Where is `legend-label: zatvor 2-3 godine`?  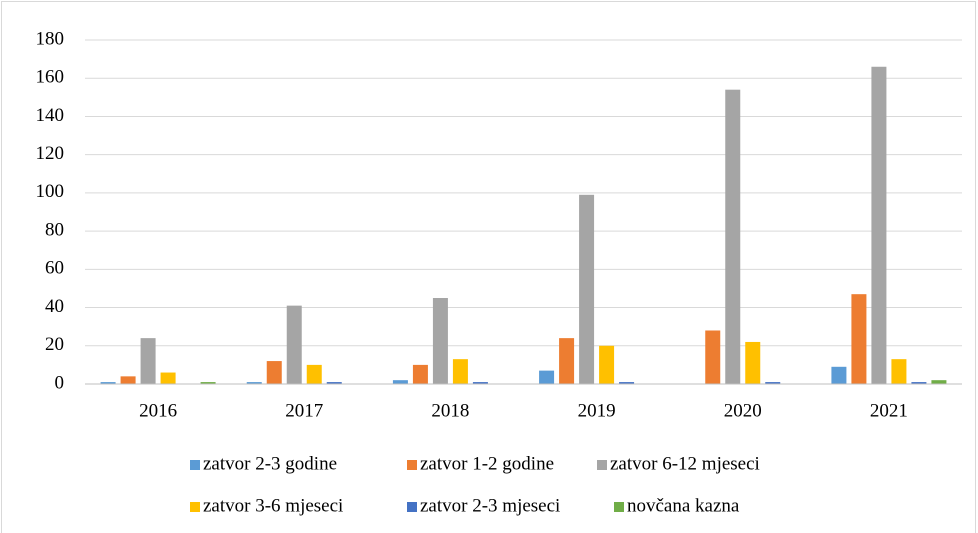
legend-label: zatvor 2-3 godine is located at coordinates (270, 463).